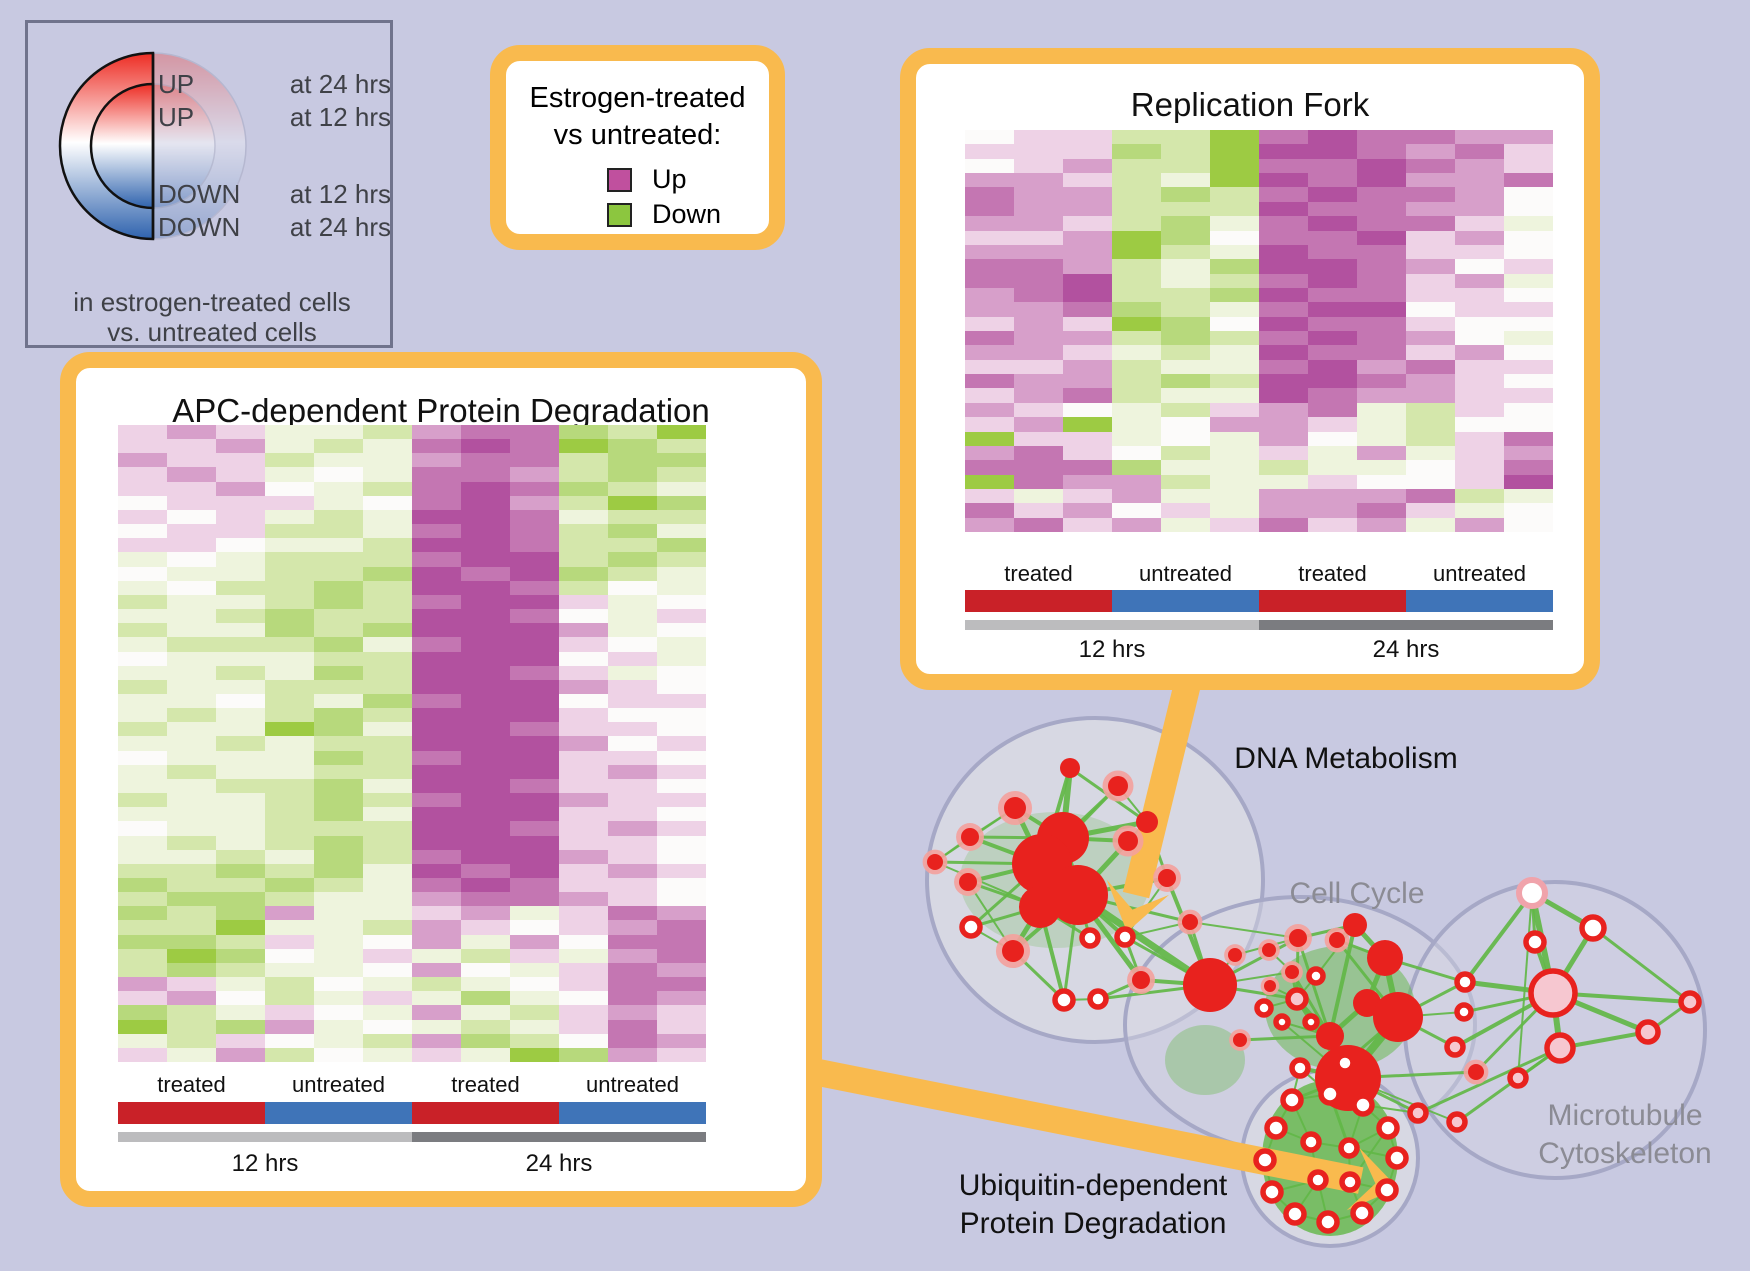 This screenshot has width=1750, height=1279. What do you see at coordinates (106, 146) in the screenshot?
I see `vivid-half-circles` at bounding box center [106, 146].